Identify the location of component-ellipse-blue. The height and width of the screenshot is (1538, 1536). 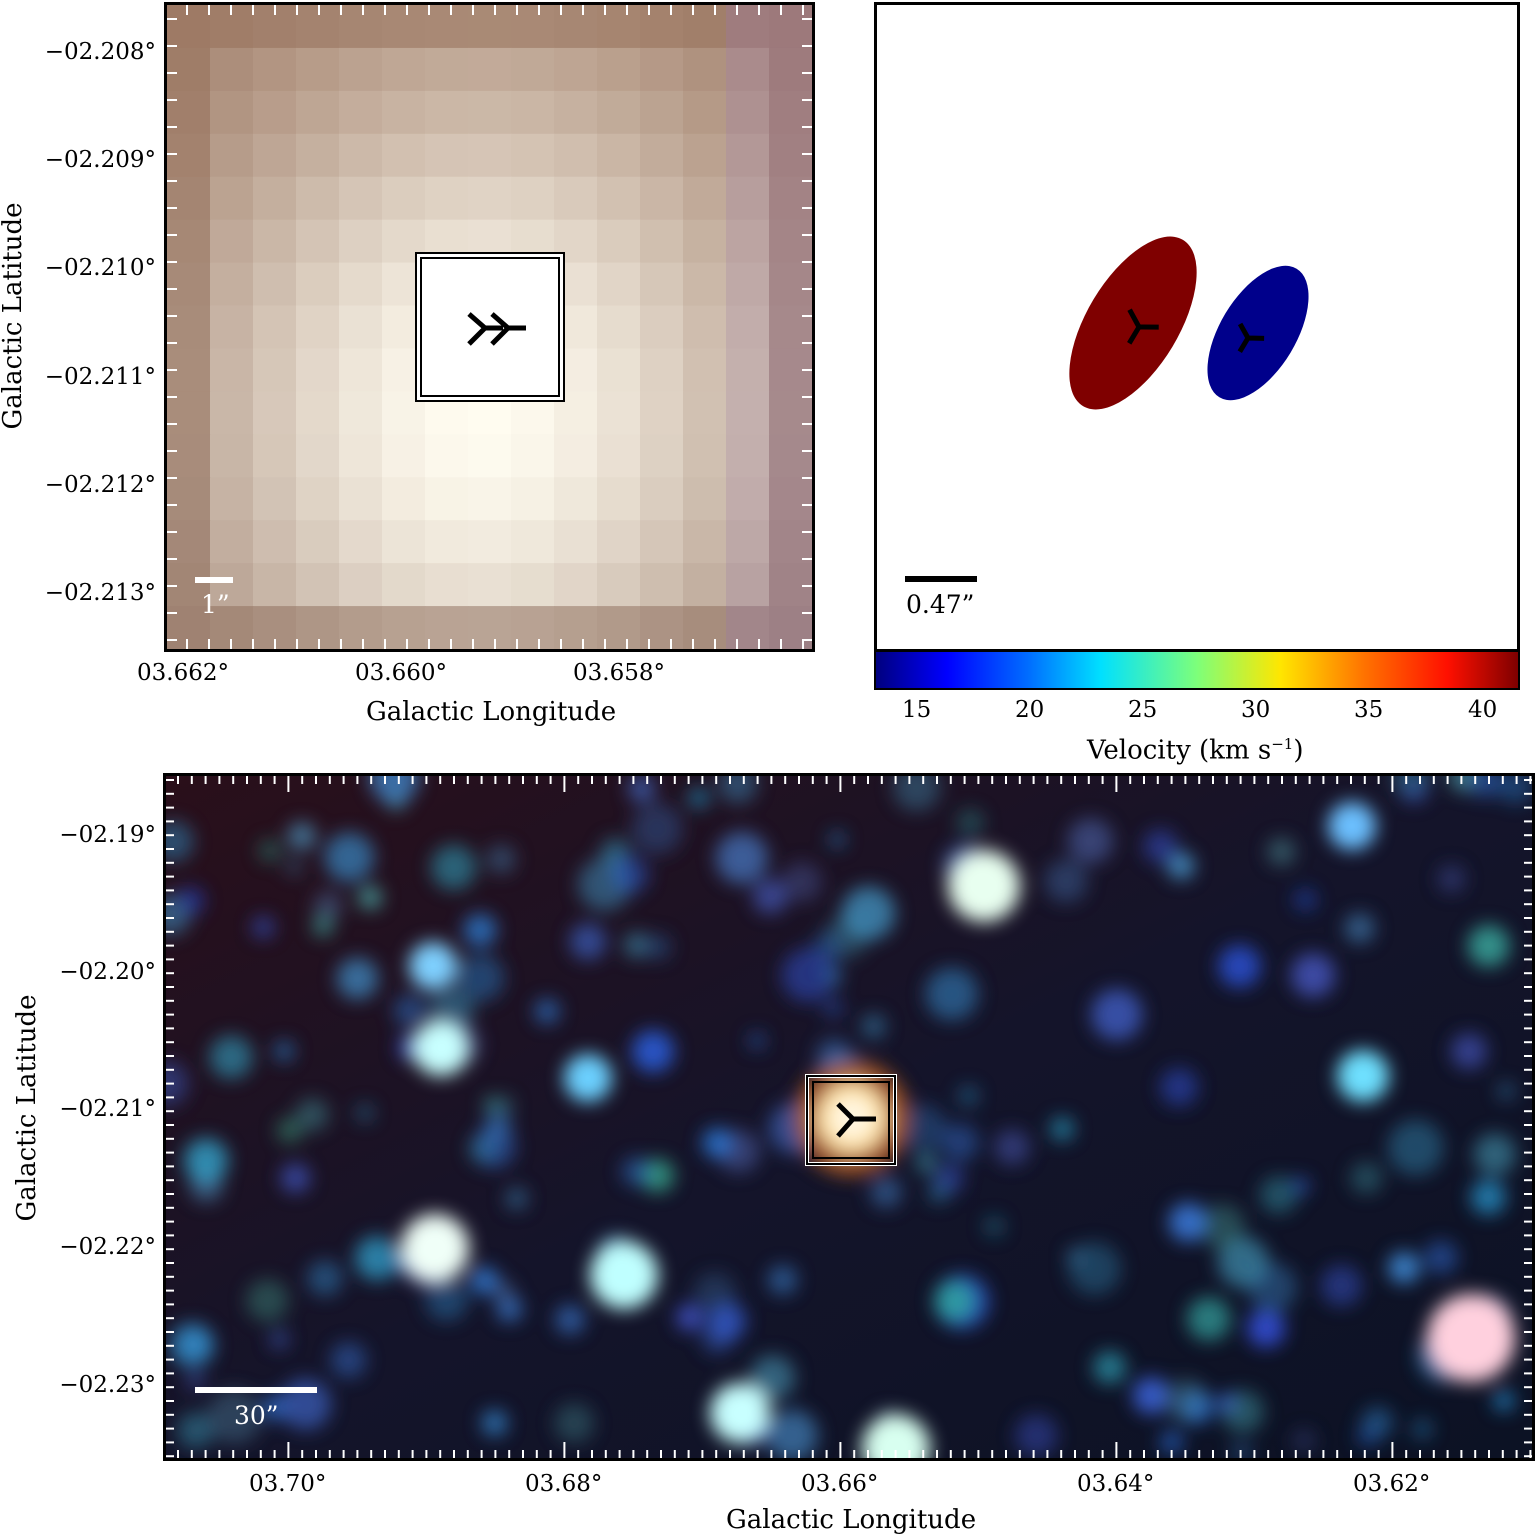
(1258, 333).